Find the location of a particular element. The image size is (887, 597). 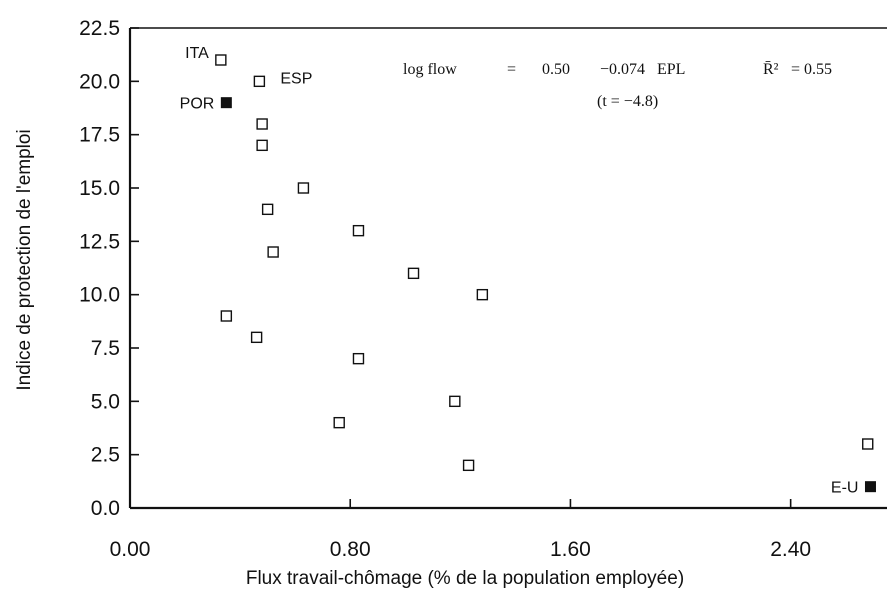

y-tick-label: 0.0 is located at coordinates (105, 508).